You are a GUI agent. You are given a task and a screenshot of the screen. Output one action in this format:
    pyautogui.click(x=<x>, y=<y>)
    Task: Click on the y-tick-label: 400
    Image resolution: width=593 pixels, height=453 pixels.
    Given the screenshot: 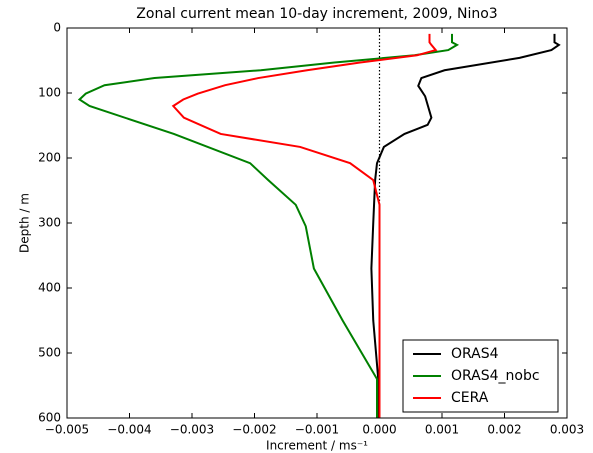 What is the action you would take?
    pyautogui.click(x=49, y=288)
    